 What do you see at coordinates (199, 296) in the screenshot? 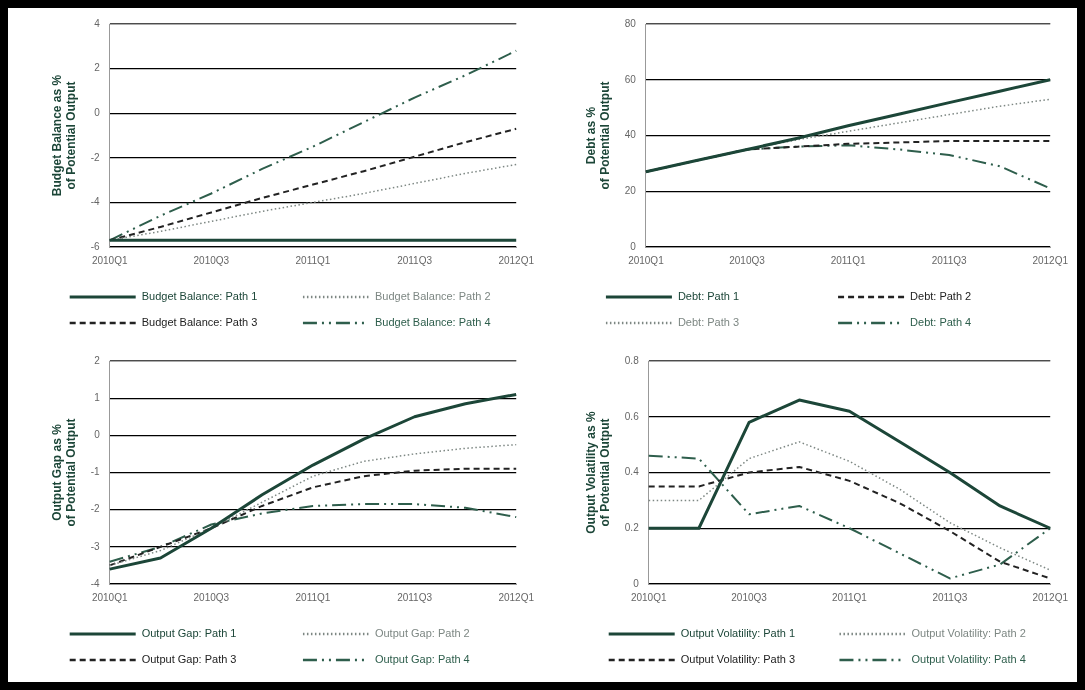
I see `text: Budget Balance: Path 1` at bounding box center [199, 296].